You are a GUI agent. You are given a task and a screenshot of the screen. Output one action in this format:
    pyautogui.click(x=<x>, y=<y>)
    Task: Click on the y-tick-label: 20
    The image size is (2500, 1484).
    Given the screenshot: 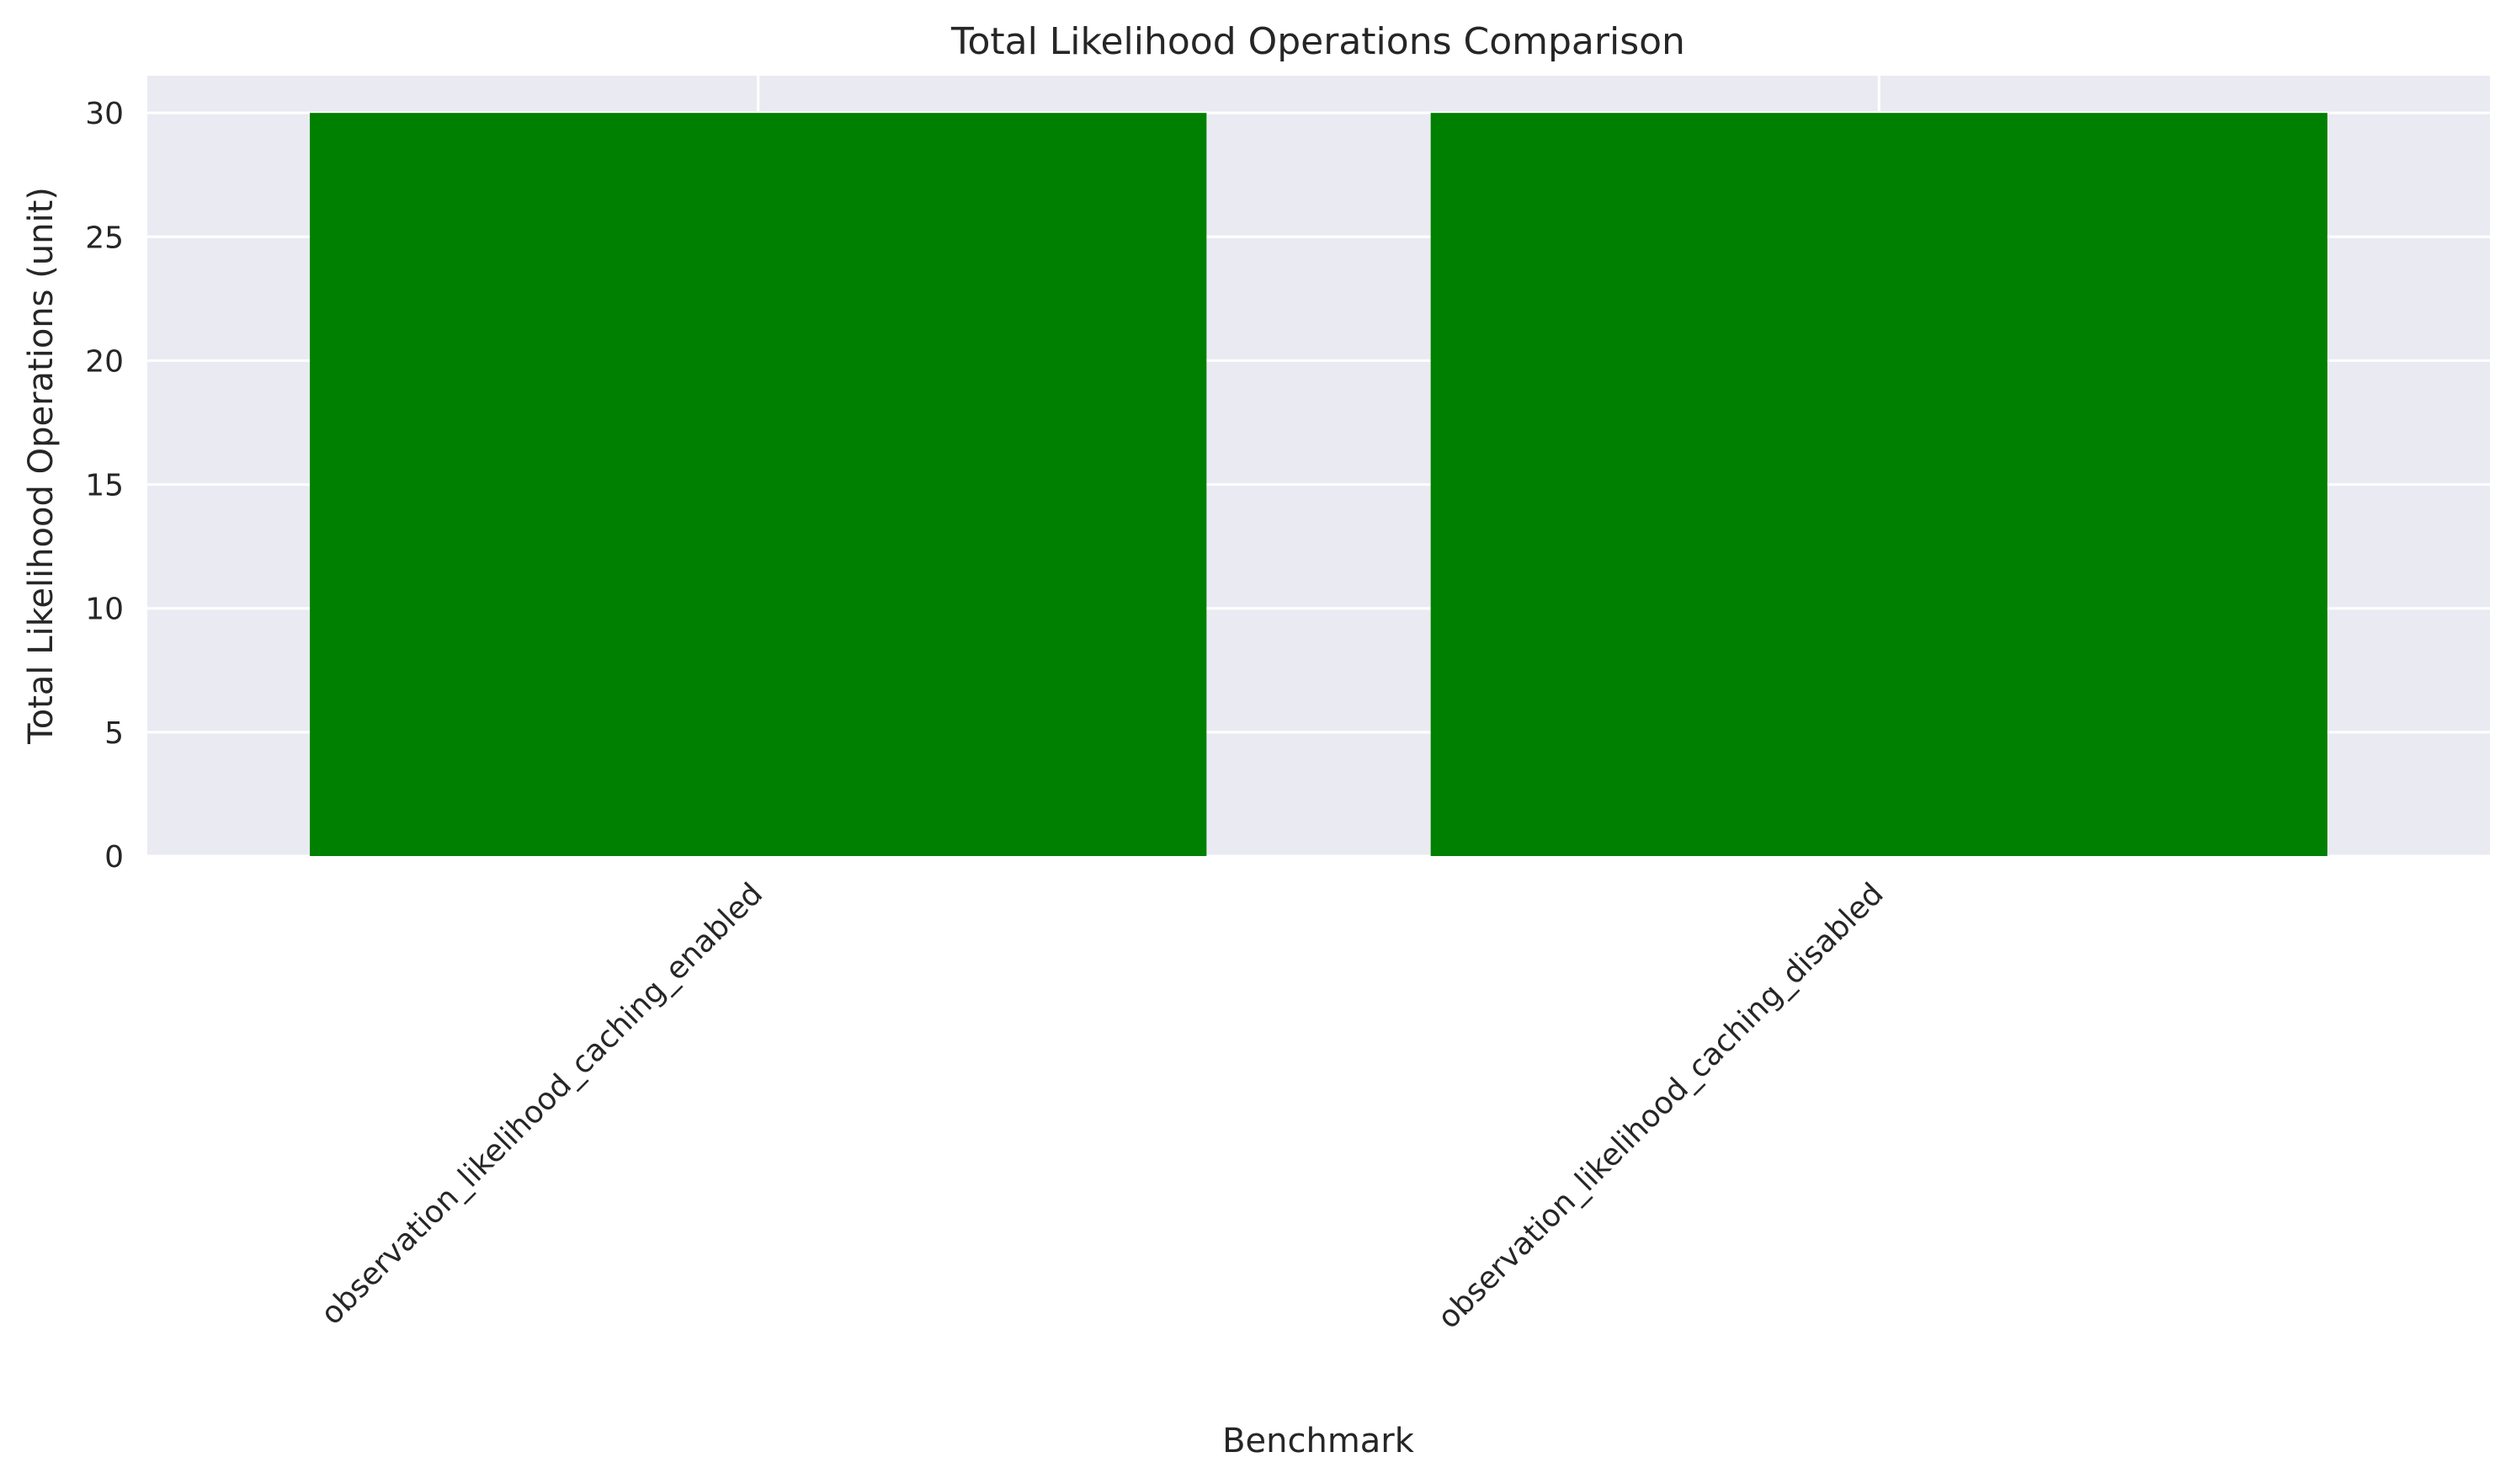 What is the action you would take?
    pyautogui.click(x=105, y=361)
    